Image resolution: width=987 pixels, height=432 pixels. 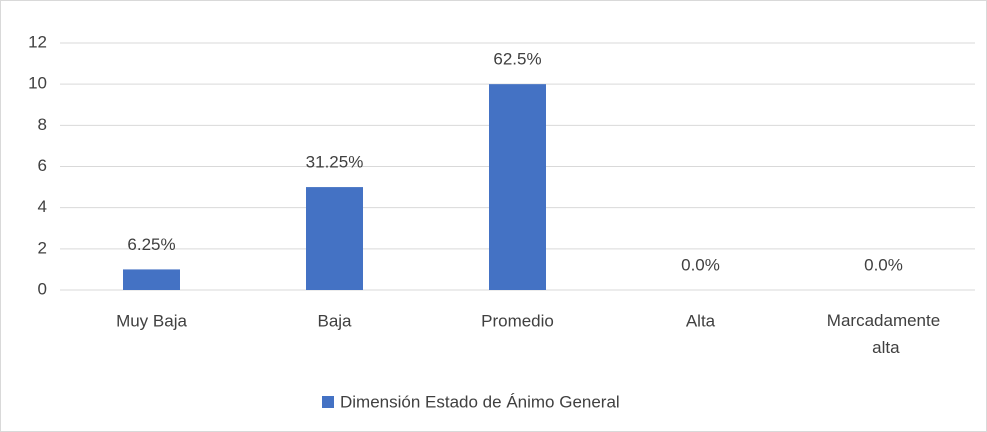 I want to click on y-tick-label: 2, so click(x=42, y=247).